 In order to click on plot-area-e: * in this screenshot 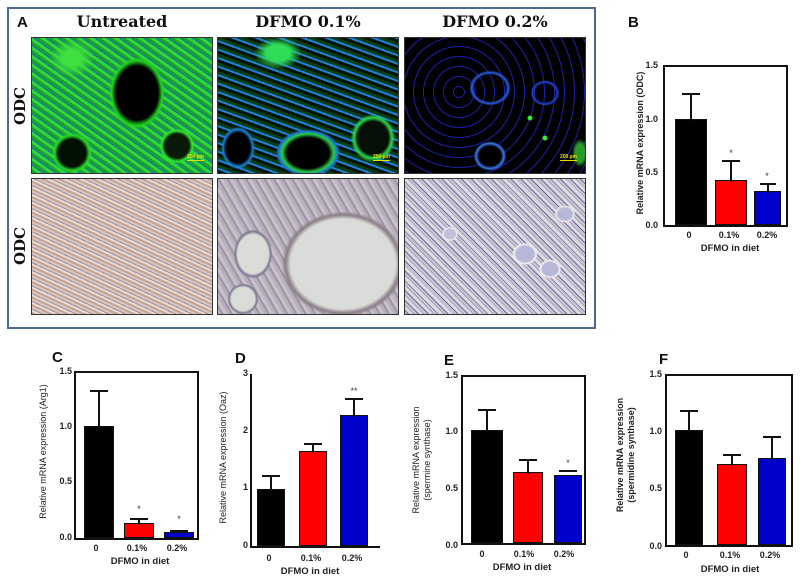, I will do `click(523, 460)`.